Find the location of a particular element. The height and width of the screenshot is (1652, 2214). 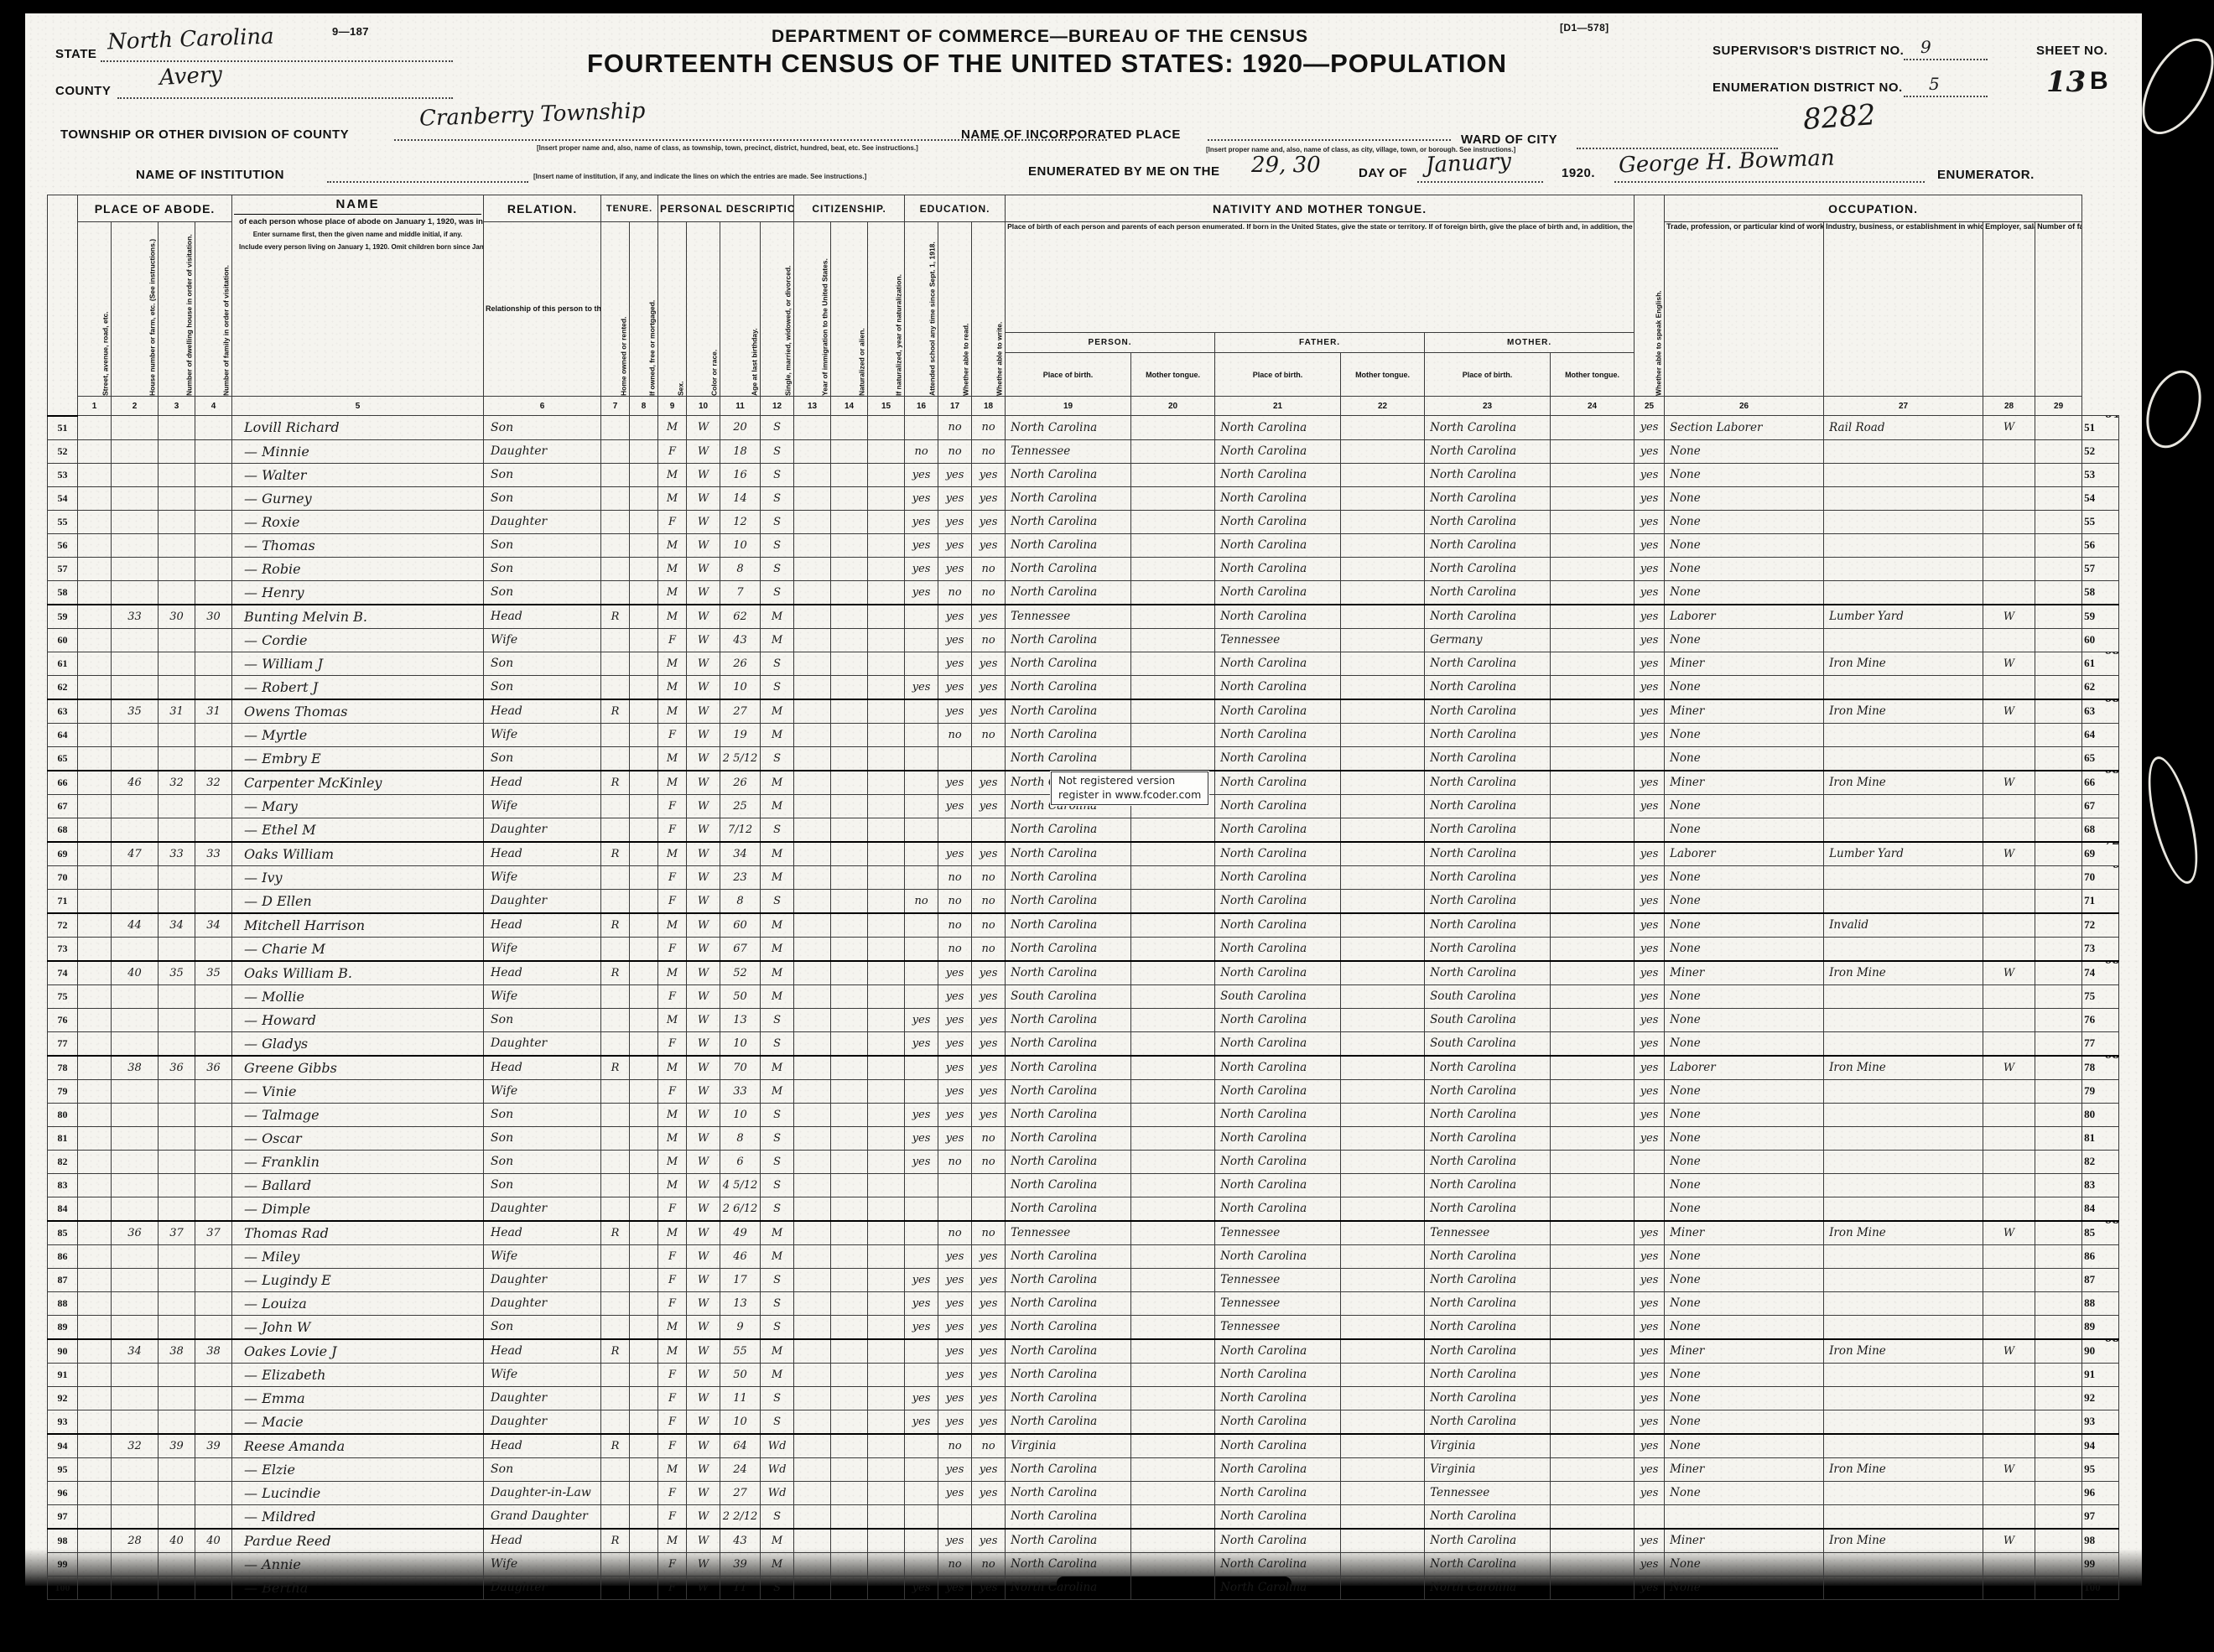

line-number-left: 92 is located at coordinates (63, 1397).